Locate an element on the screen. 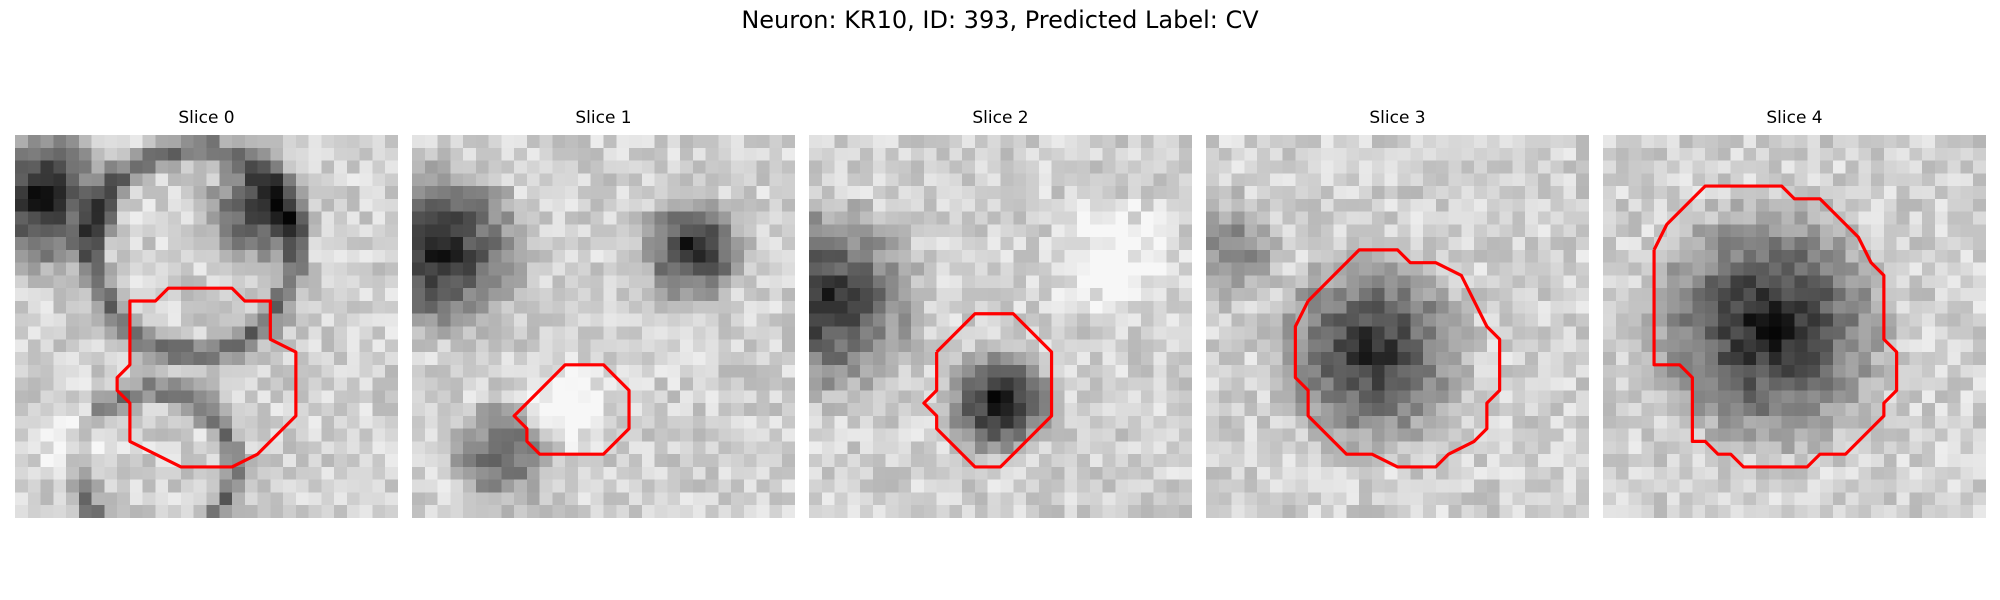  slice-title: Slice 4 is located at coordinates (1794, 118).